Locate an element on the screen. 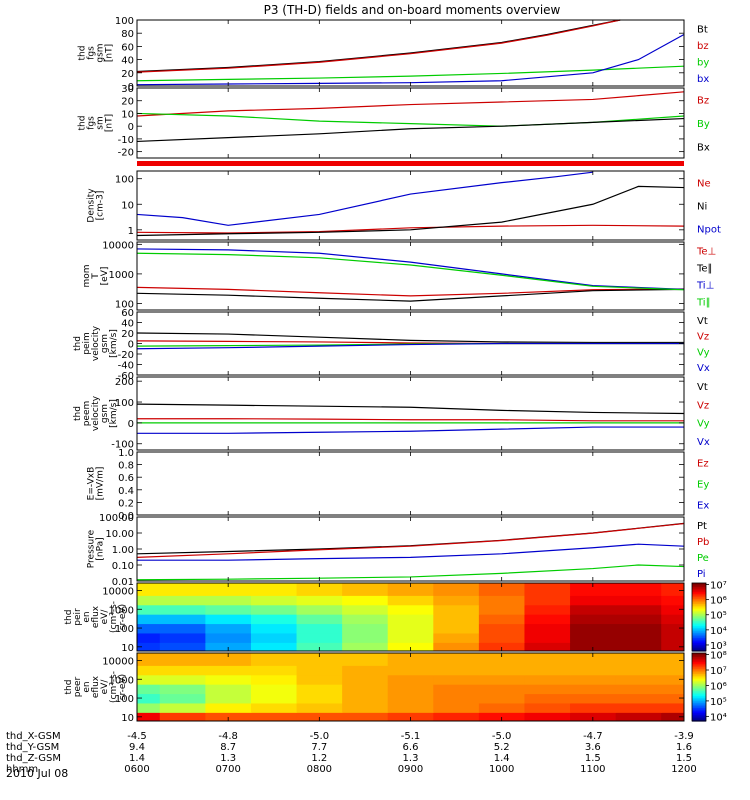 The width and height of the screenshot is (750, 800). series-line-Pe is located at coordinates (410, 572).